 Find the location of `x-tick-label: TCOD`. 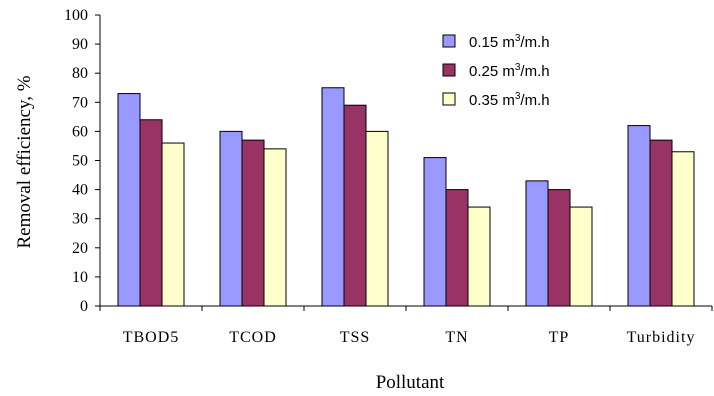

x-tick-label: TCOD is located at coordinates (253, 337).